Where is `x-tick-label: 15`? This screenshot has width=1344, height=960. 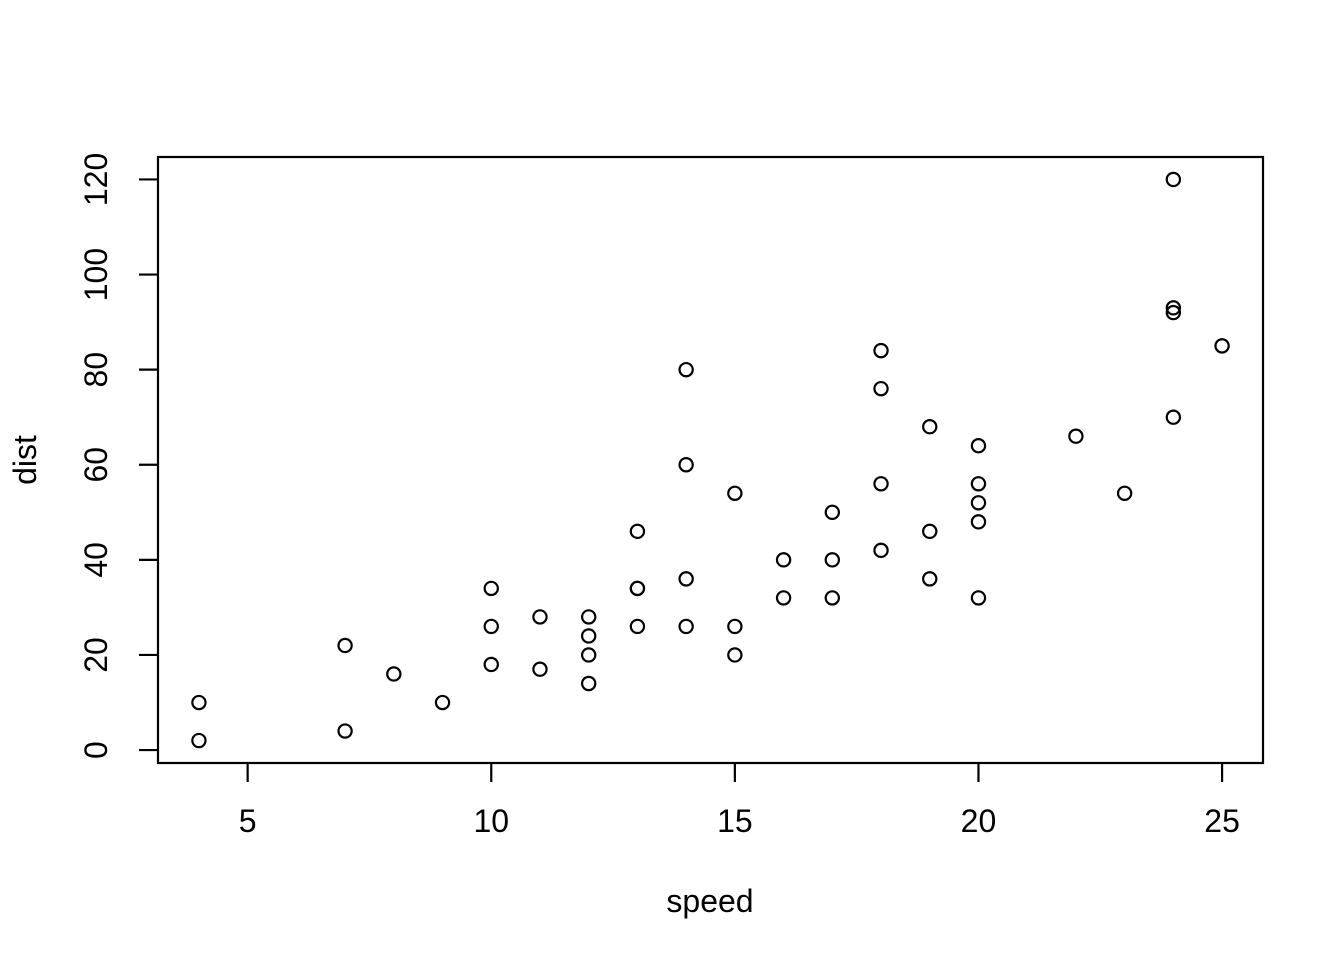
x-tick-label: 15 is located at coordinates (735, 821).